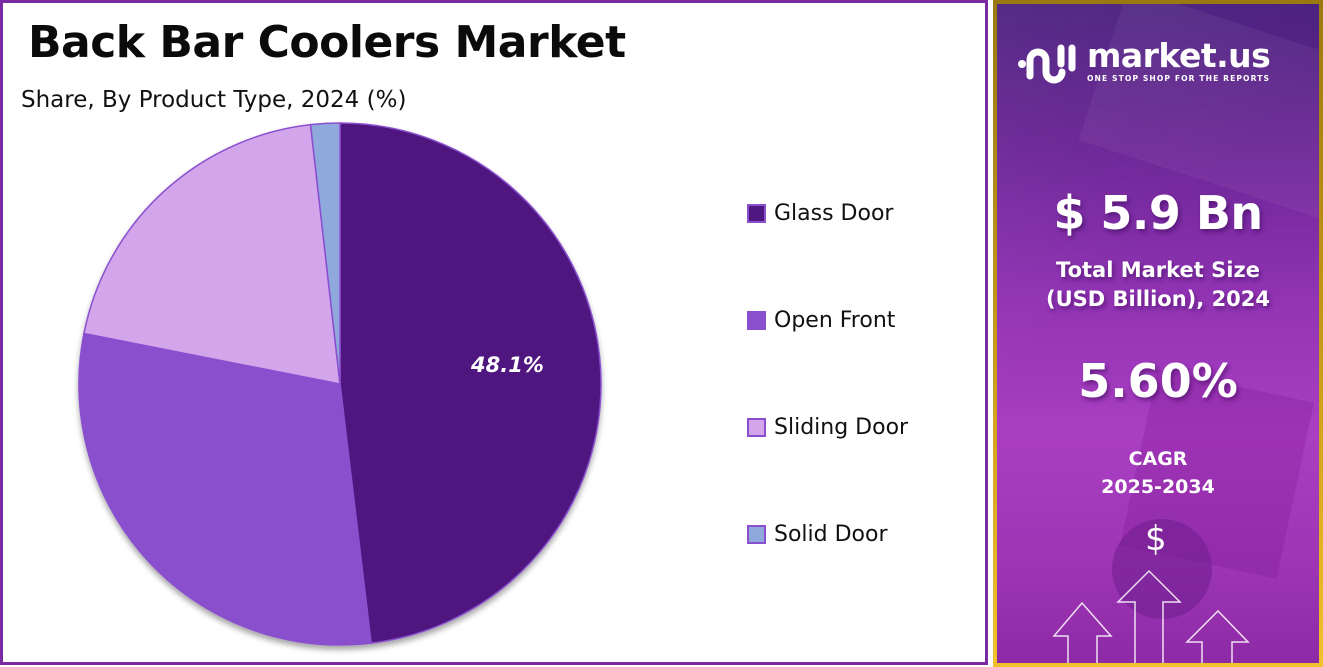 This screenshot has width=1323, height=667. I want to click on pie-slice-open-front, so click(225, 489).